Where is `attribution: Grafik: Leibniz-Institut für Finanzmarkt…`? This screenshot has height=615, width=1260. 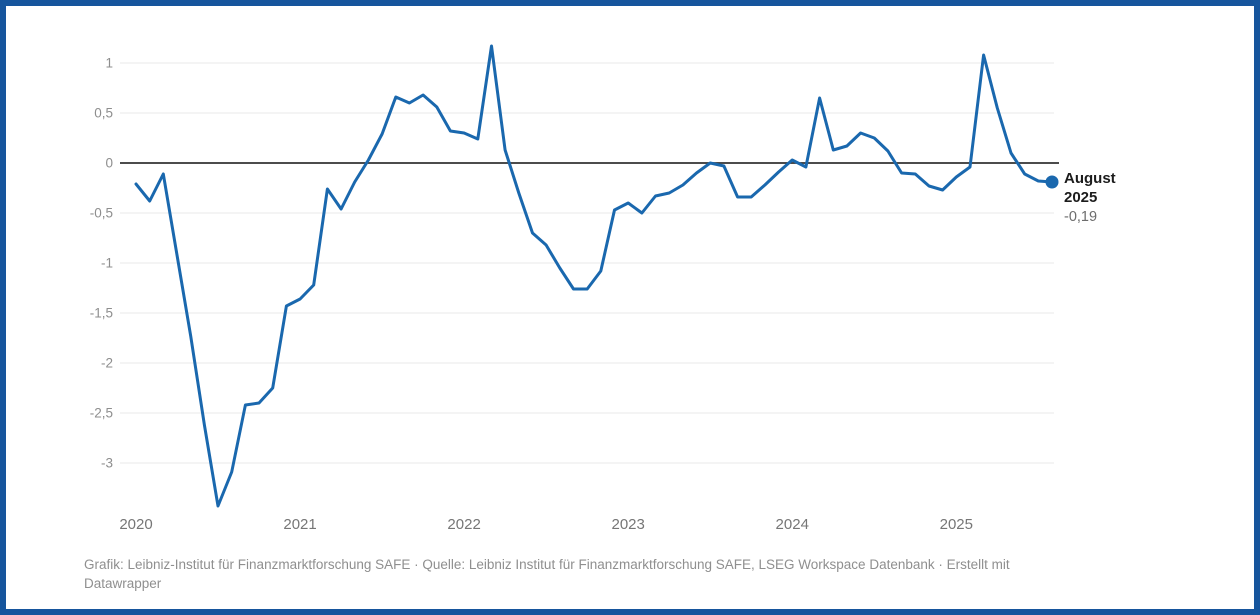 attribution: Grafik: Leibniz-Institut für Finanzmarkt… is located at coordinates (584, 574).